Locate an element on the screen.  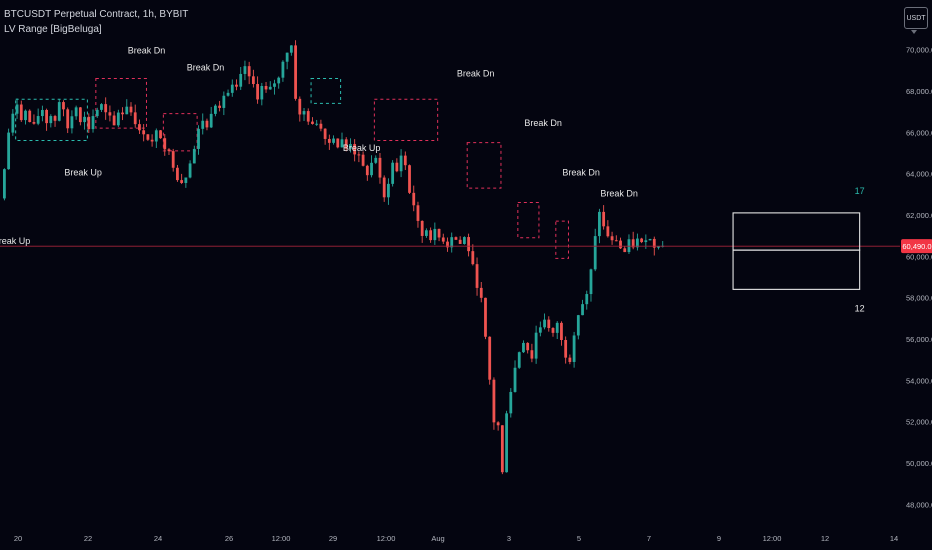
y-tick-label: 66,000.0 is located at coordinates (919, 132).